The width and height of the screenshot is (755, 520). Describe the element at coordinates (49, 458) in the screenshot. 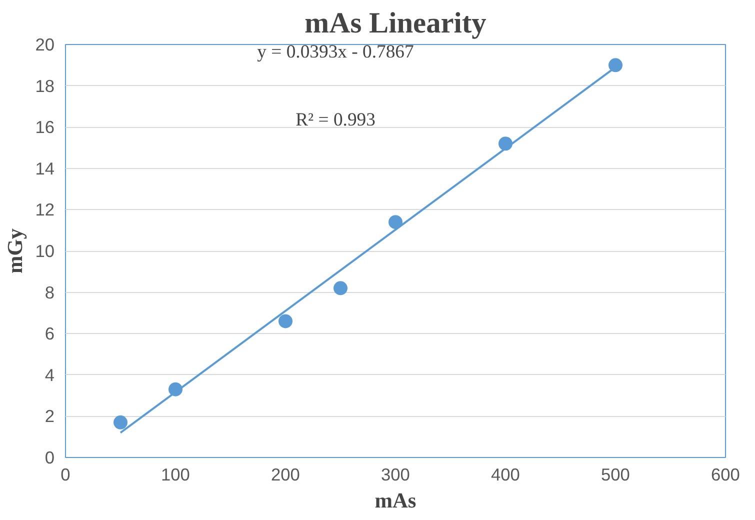

I see `y-tick-label: 0` at that location.